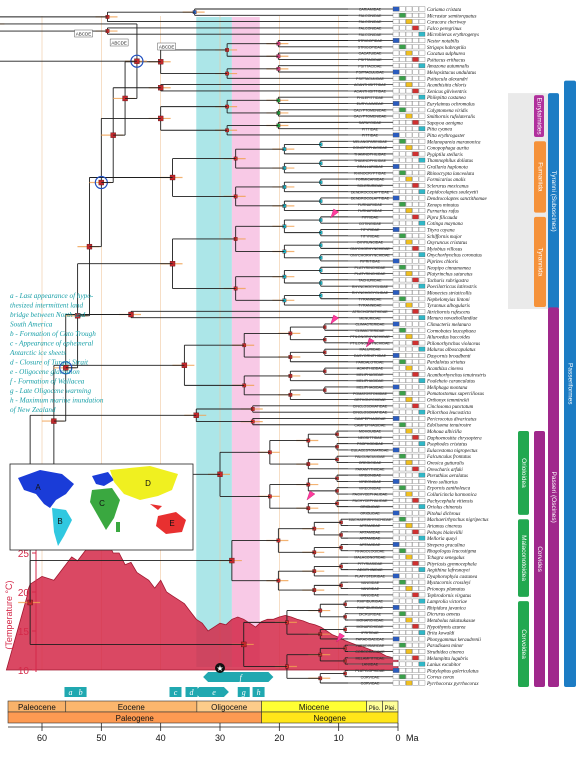  I want to click on species-label: Aegithina lafresnayei, so click(448, 571).